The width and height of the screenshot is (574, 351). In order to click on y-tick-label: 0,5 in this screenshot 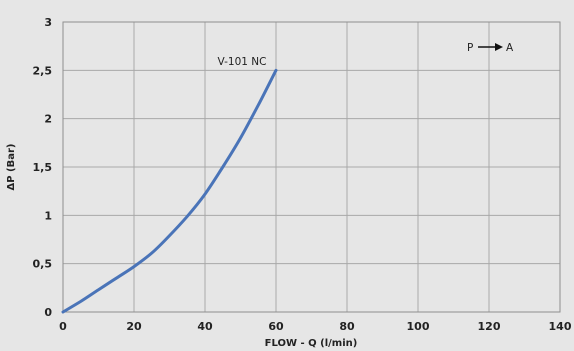, I will do `click(43, 264)`.